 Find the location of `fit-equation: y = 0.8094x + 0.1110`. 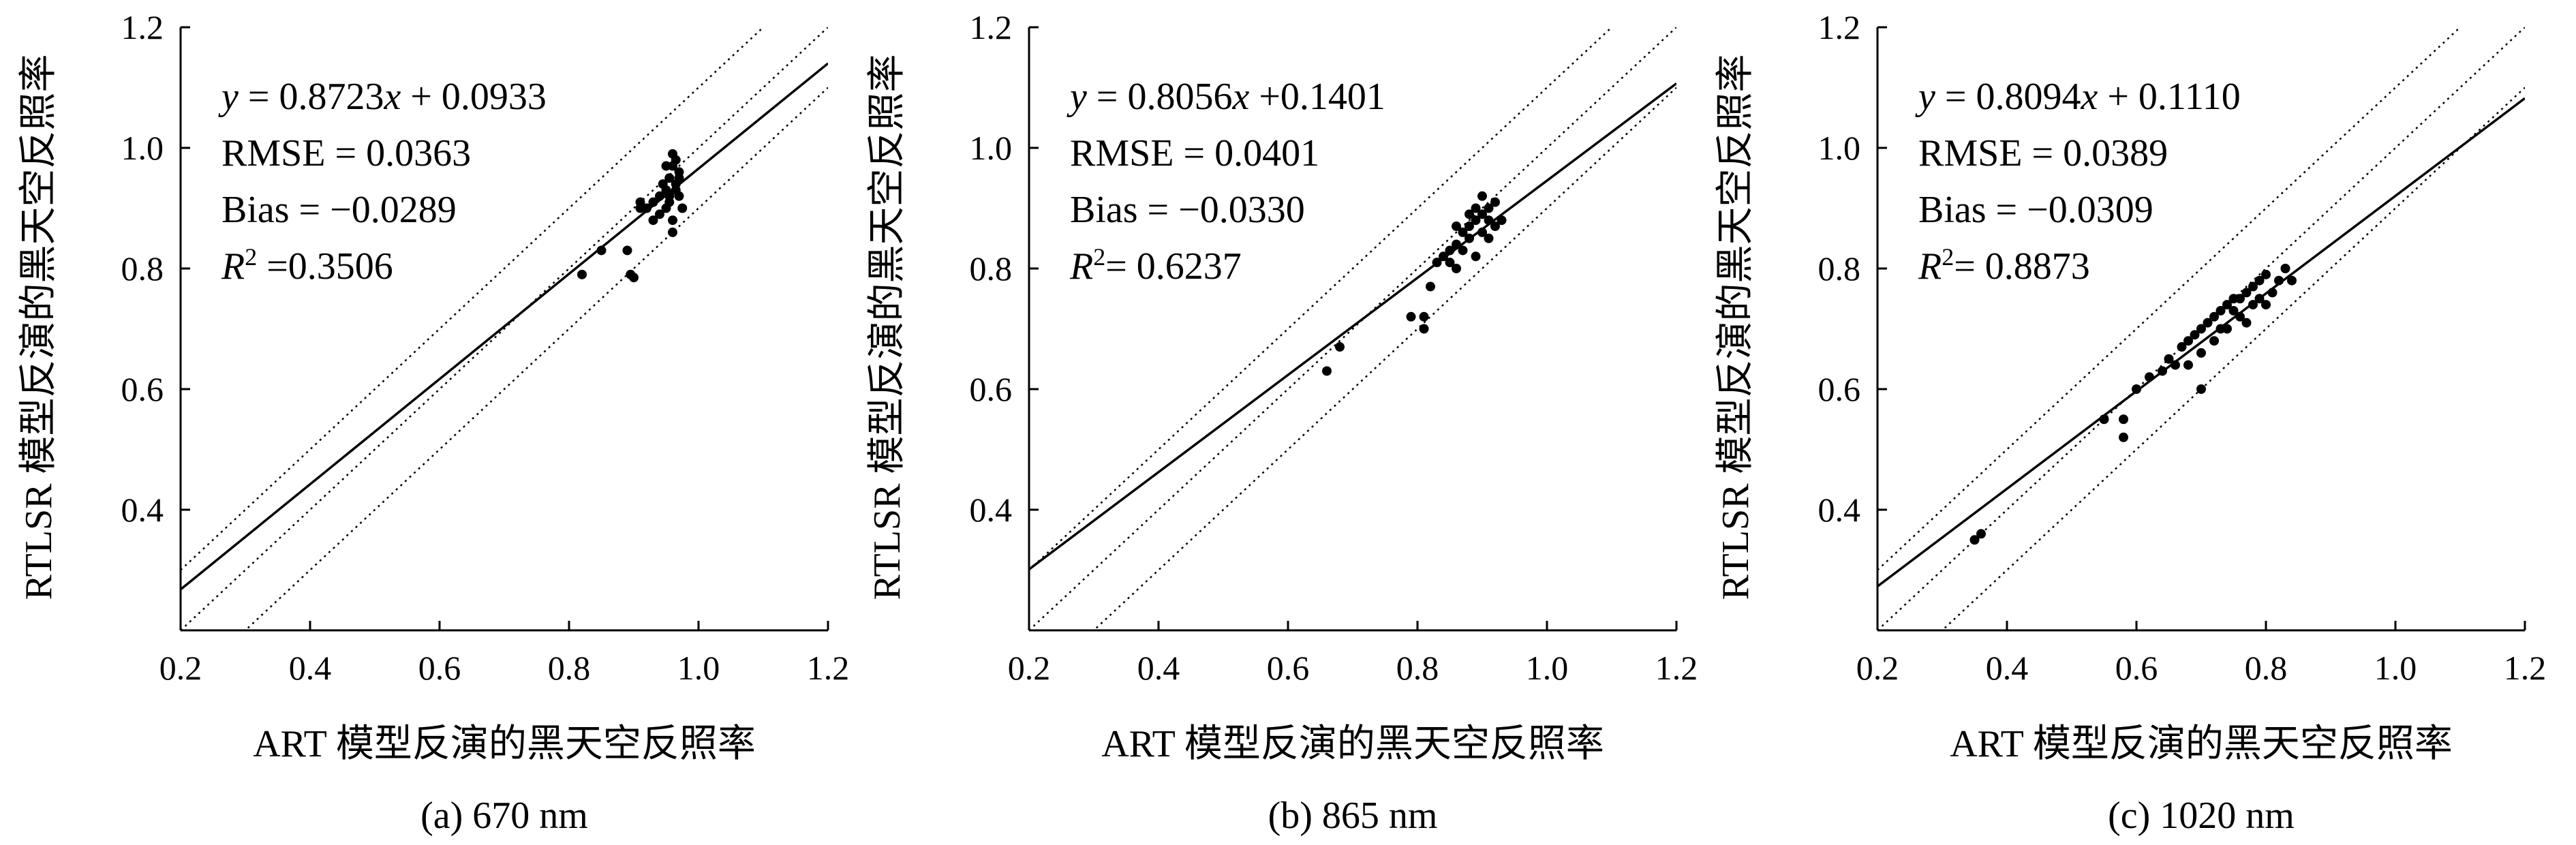

fit-equation: y = 0.8094x + 0.1110 is located at coordinates (2078, 97).